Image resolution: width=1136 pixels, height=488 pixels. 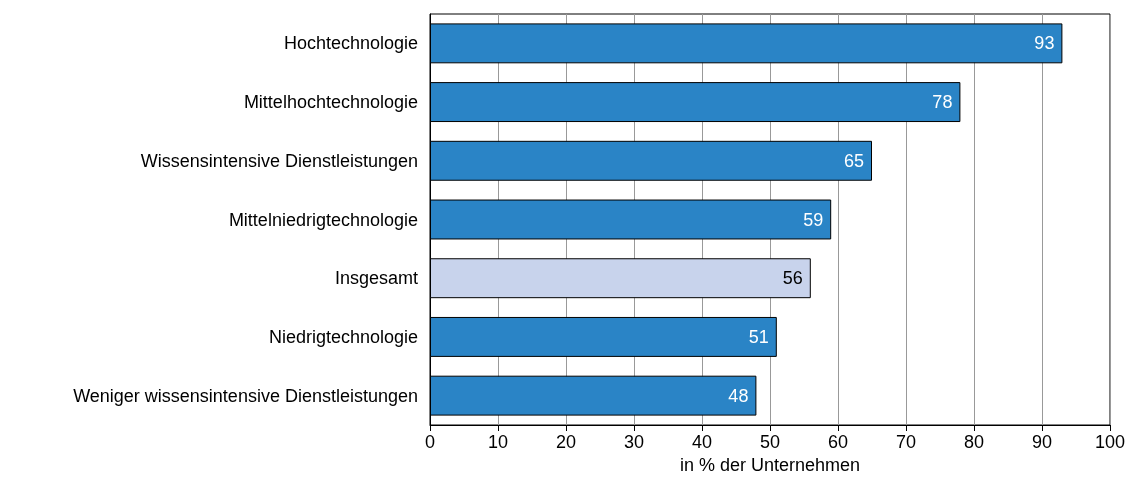 I want to click on x-axis-title: in % der Unternehmen, so click(x=770, y=464).